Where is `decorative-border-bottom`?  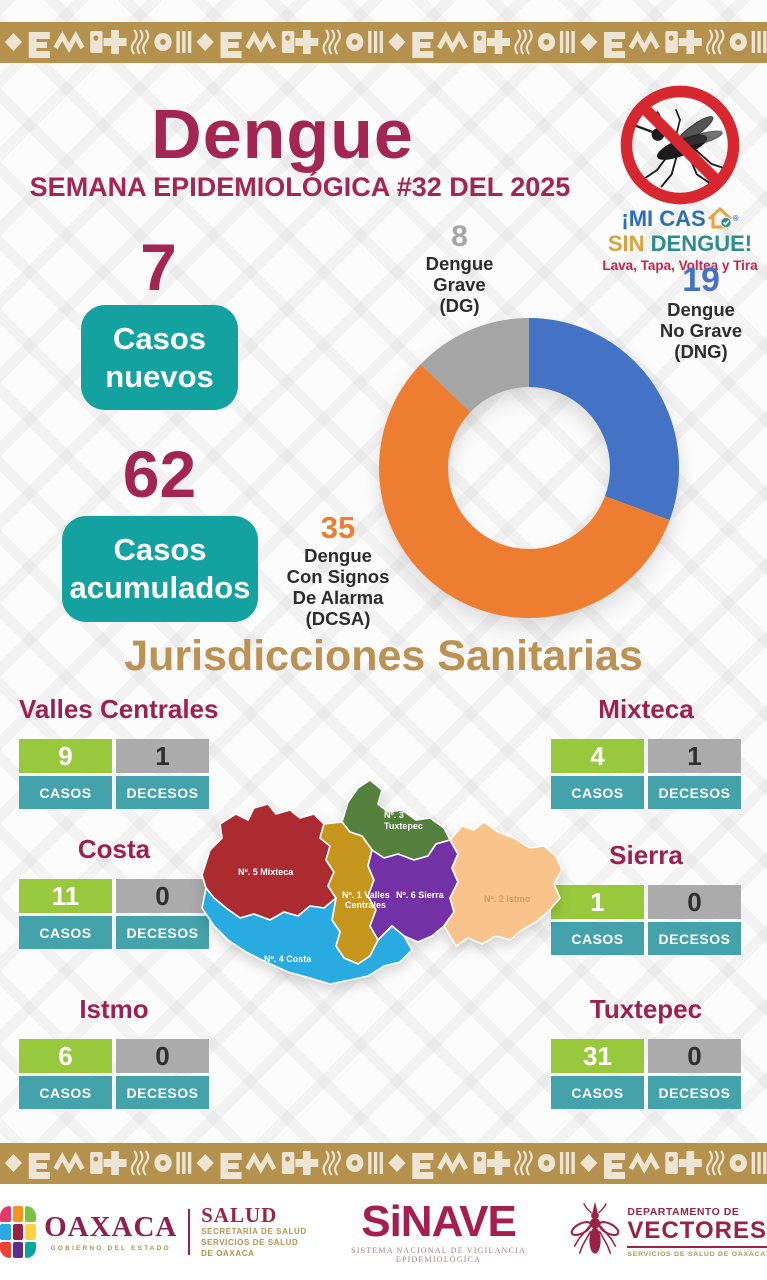 decorative-border-bottom is located at coordinates (383, 1163).